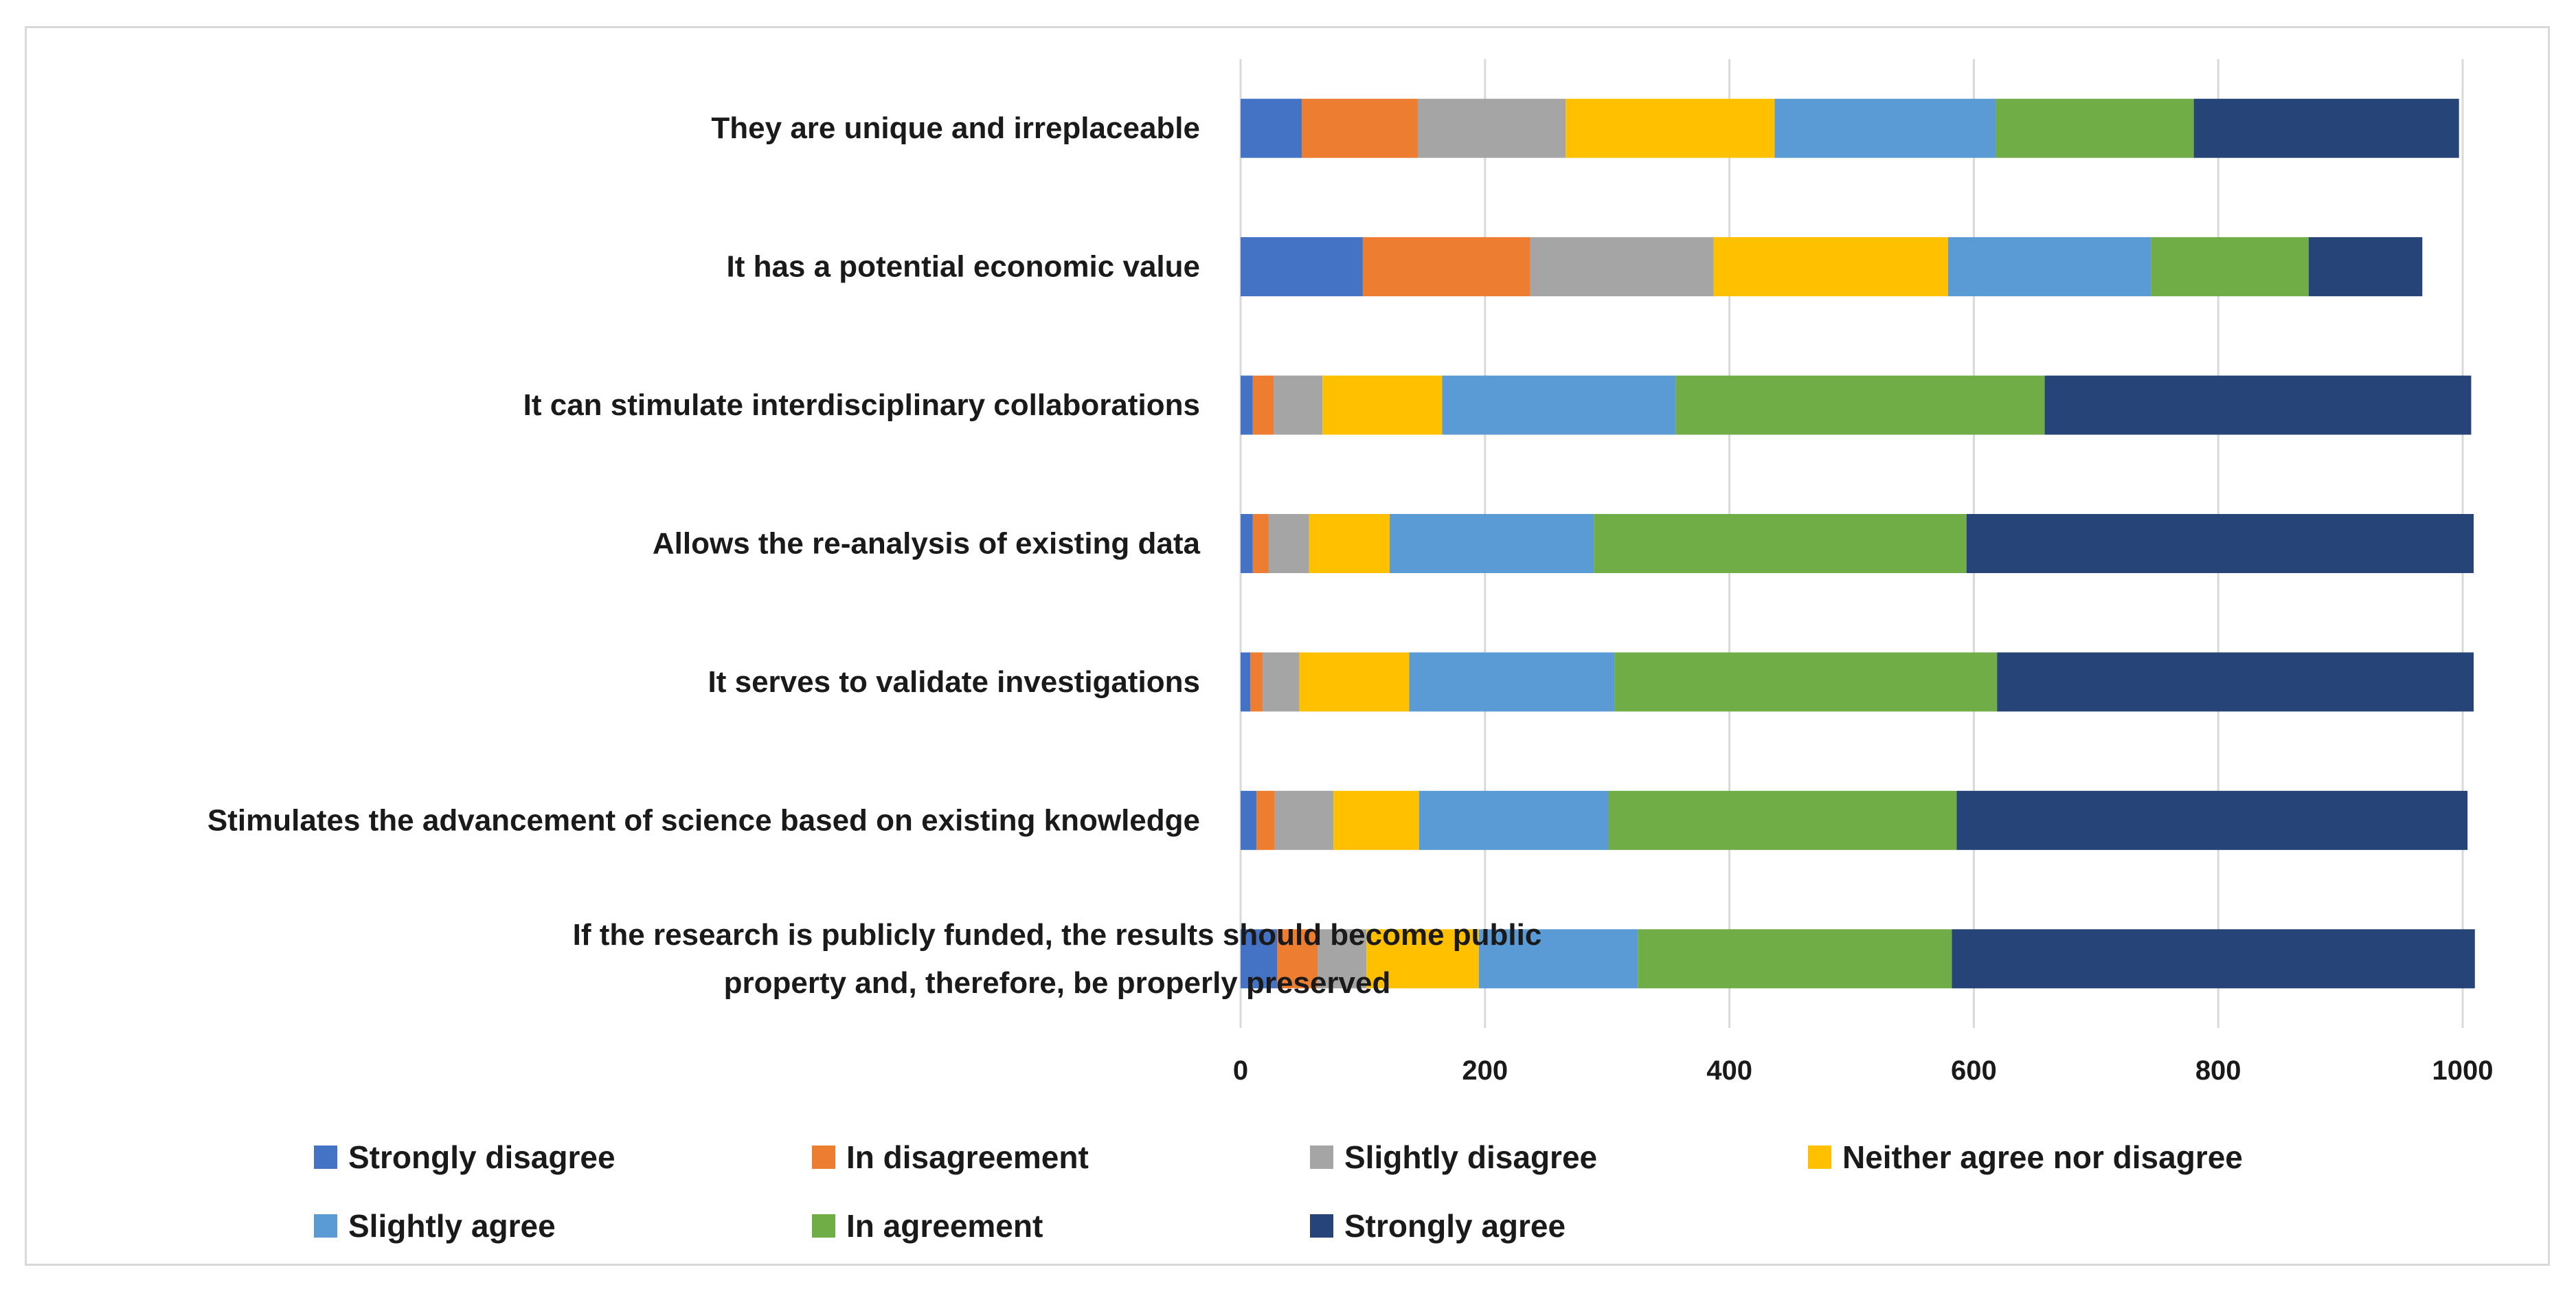 The height and width of the screenshot is (1296, 2576). I want to click on category-label-line: It has a potential economic value, so click(963, 267).